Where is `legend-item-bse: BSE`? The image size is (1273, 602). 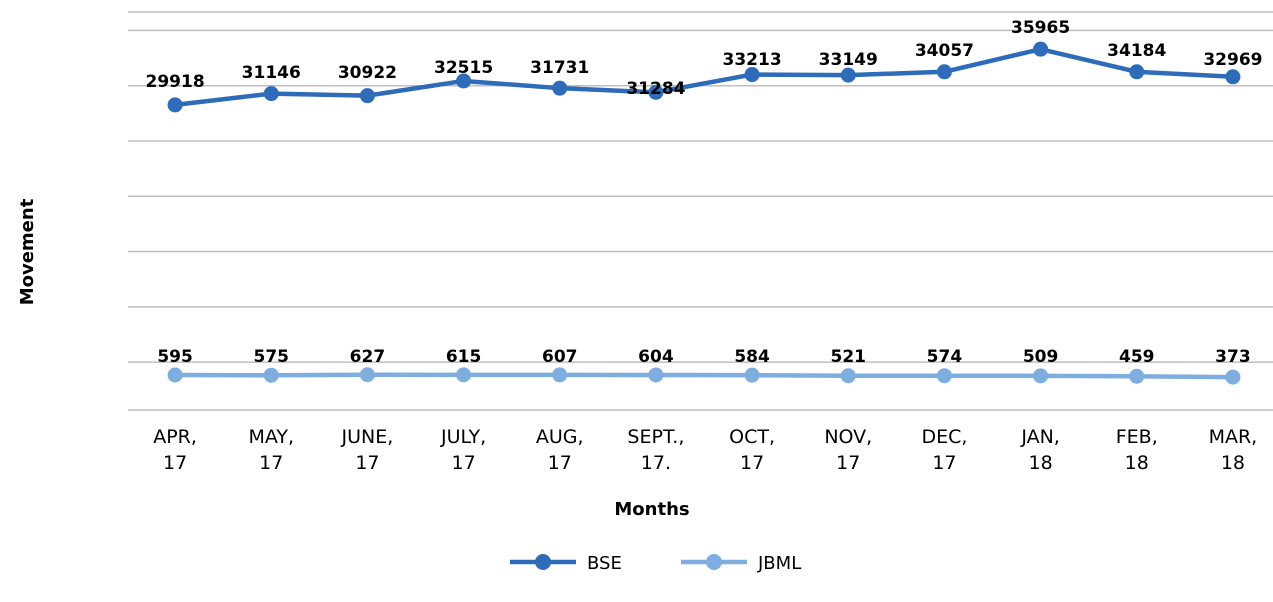
legend-item-bse: BSE is located at coordinates (566, 563).